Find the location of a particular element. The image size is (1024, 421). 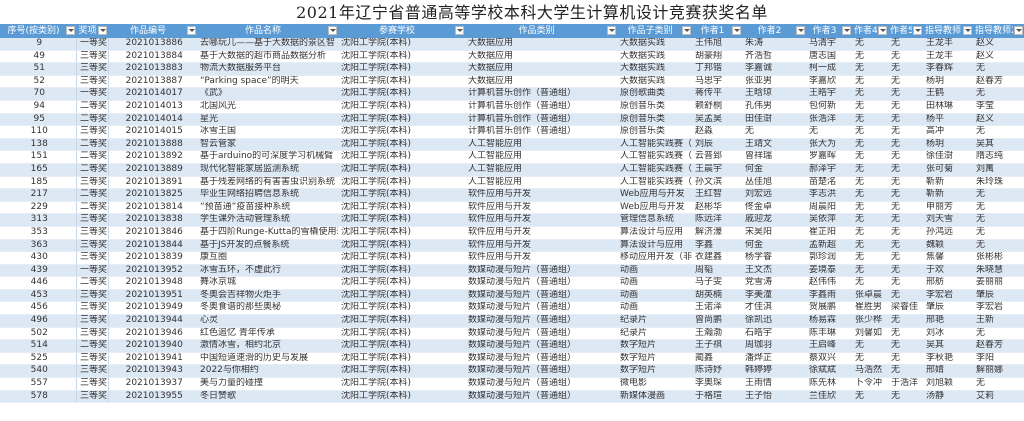

cell-work-number: 2021014017 is located at coordinates (152, 94).